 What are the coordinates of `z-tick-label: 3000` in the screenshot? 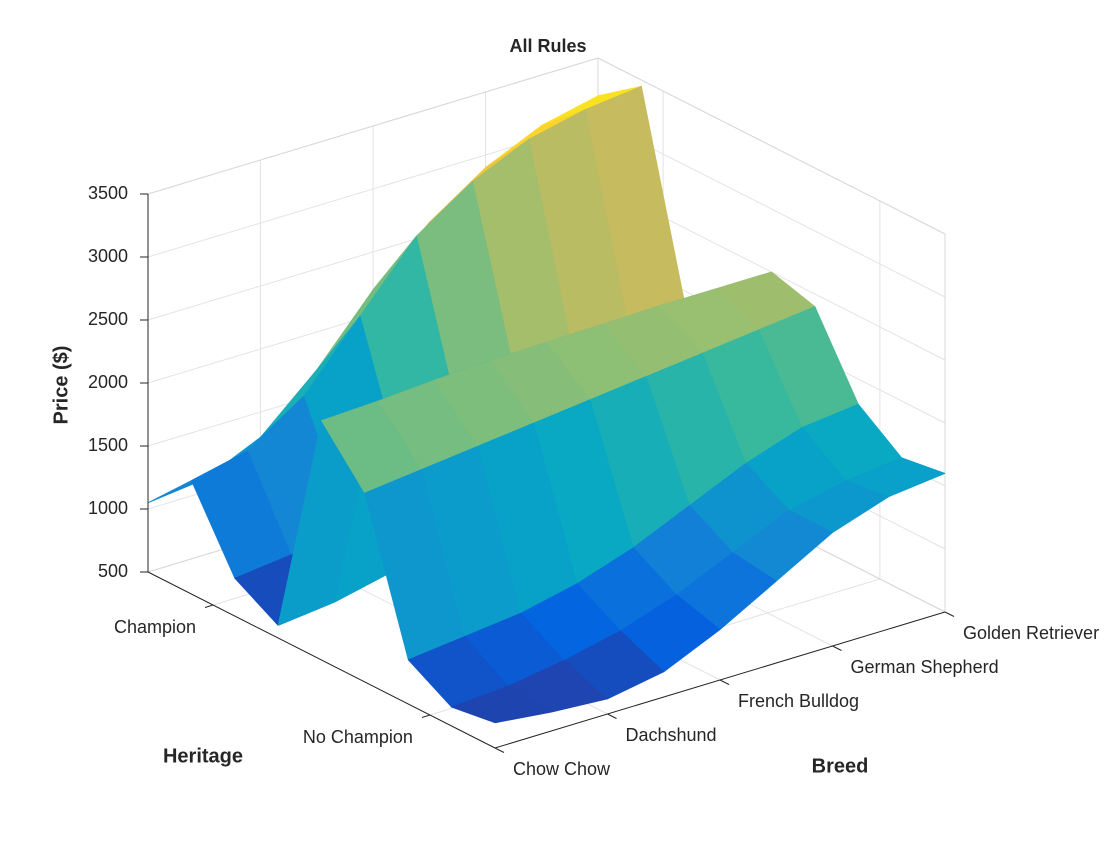 It's located at (108, 256).